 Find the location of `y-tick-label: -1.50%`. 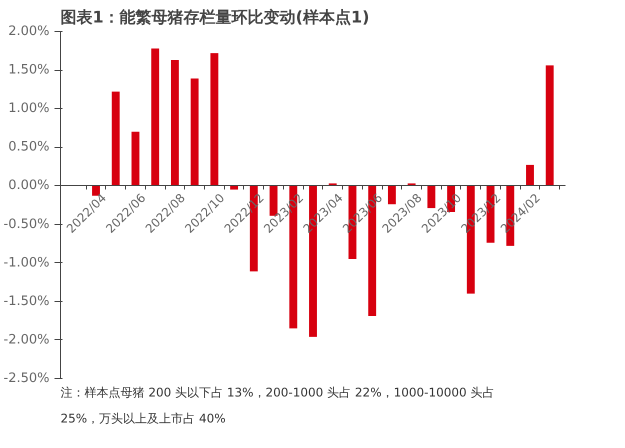

y-tick-label: -1.50% is located at coordinates (27, 301).